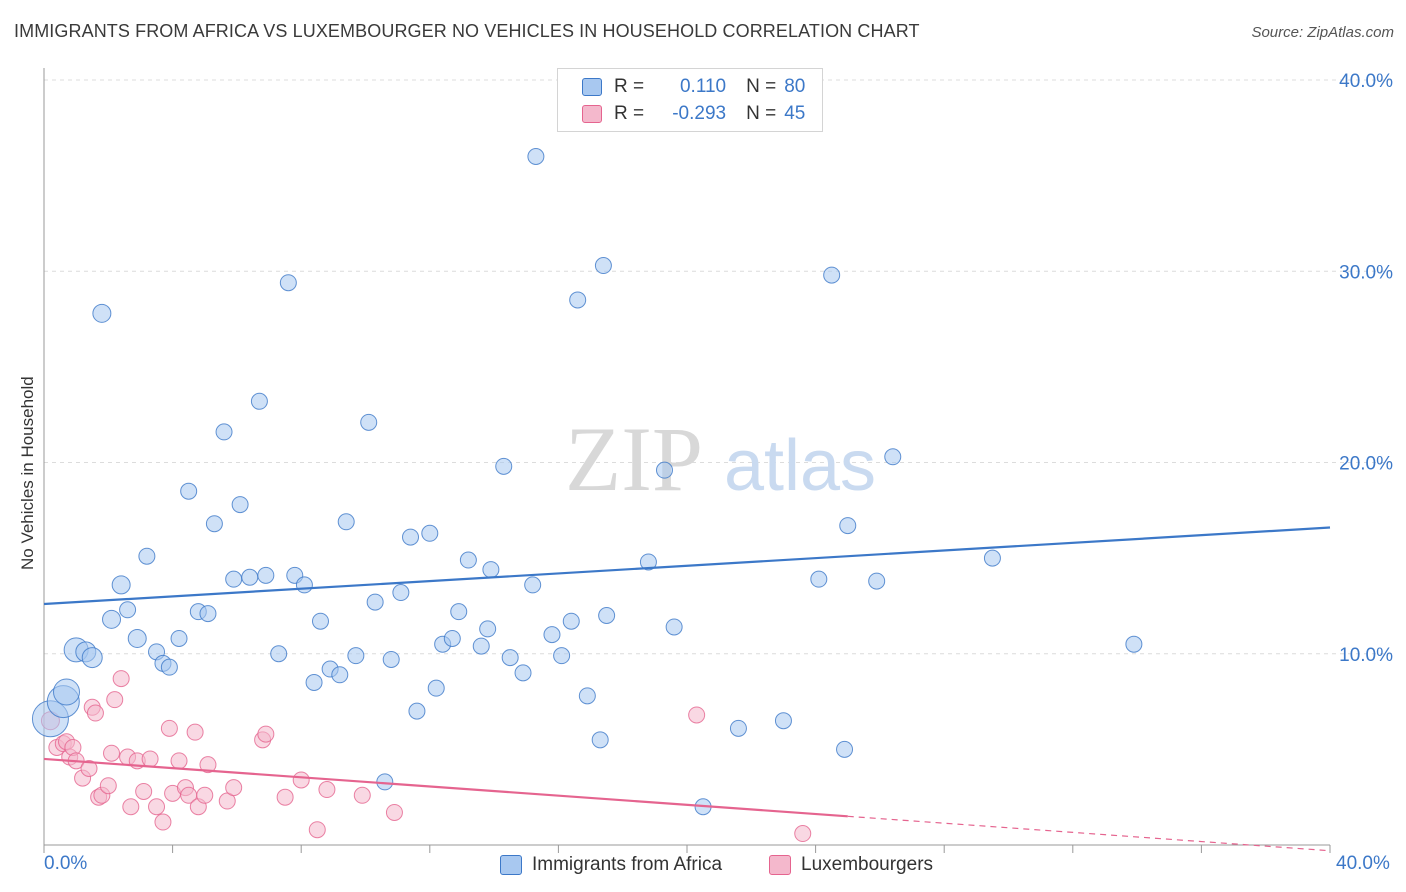  I want to click on n-value: 45, so click(795, 113).